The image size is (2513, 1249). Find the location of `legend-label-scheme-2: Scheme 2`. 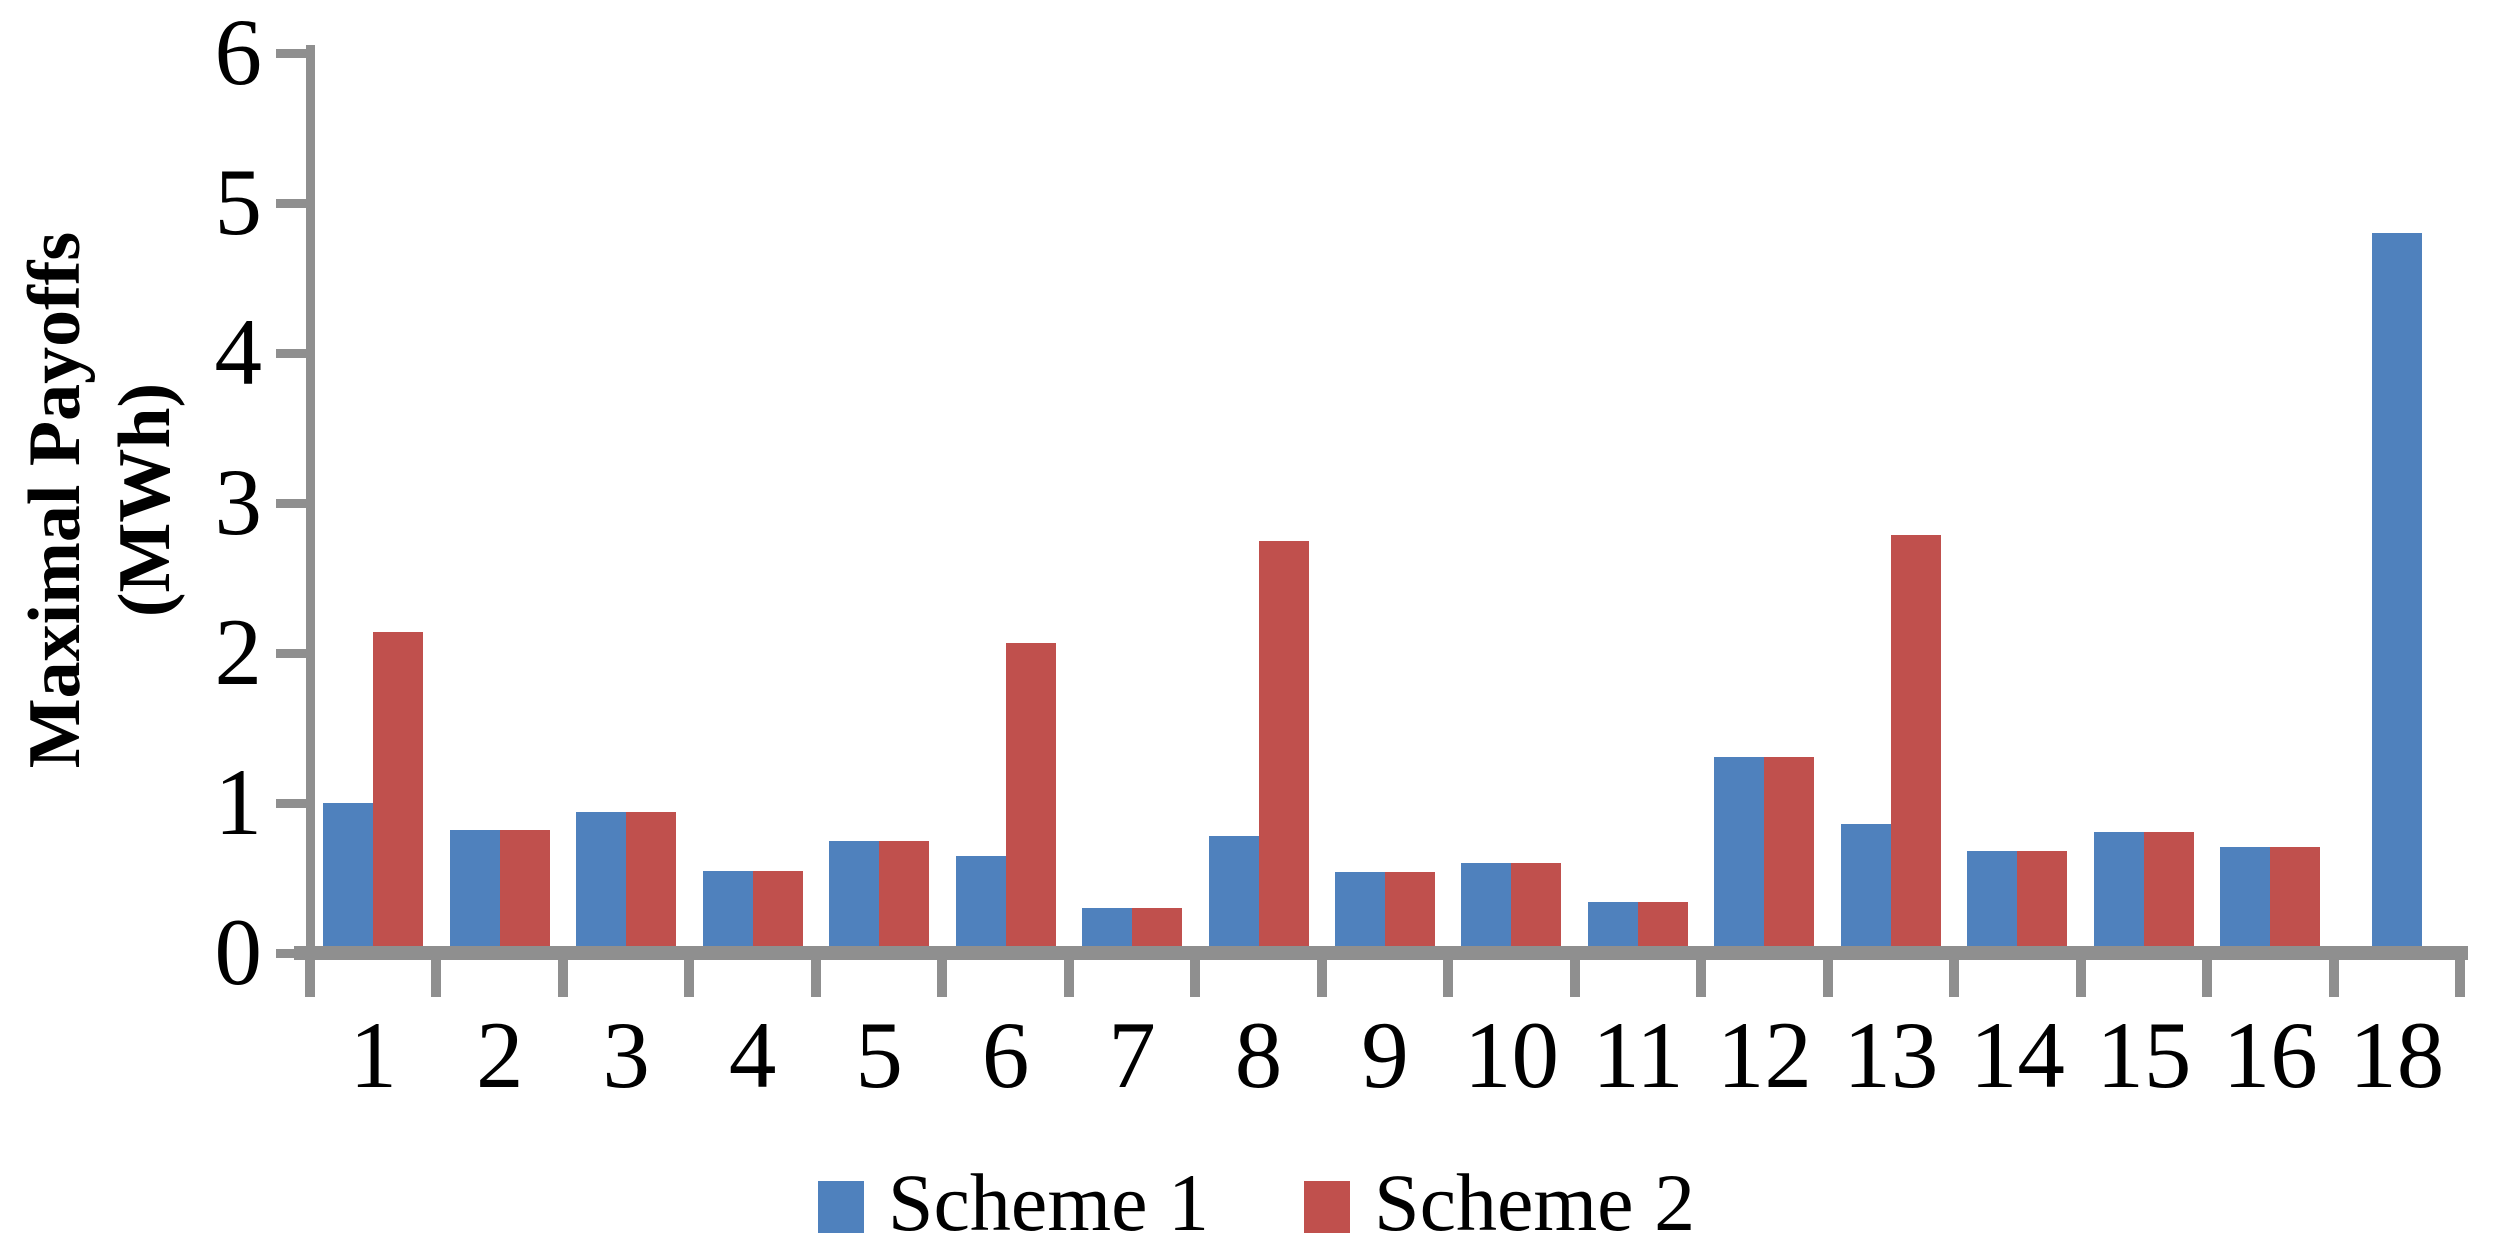

legend-label-scheme-2: Scheme 2 is located at coordinates (1535, 1202).